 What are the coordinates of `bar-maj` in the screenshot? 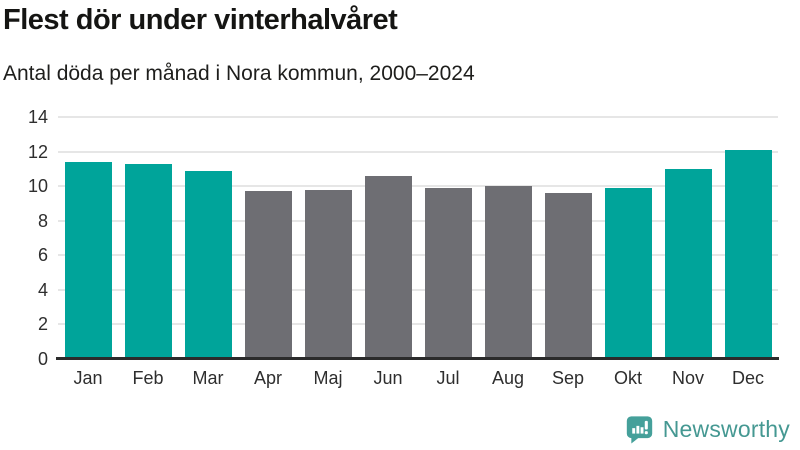 It's located at (328, 274).